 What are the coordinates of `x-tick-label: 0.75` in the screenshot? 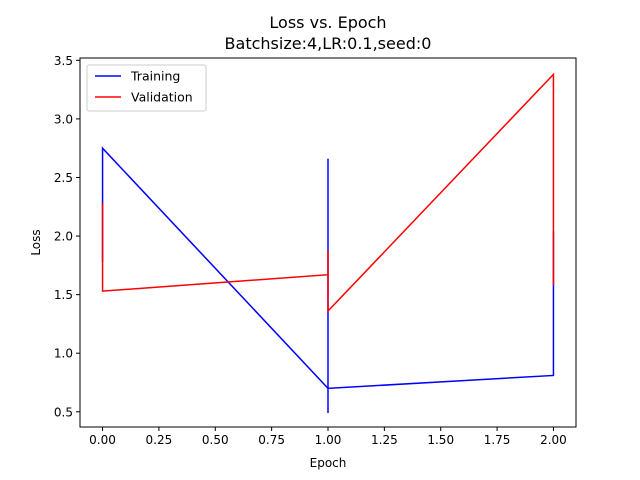 It's located at (271, 440).